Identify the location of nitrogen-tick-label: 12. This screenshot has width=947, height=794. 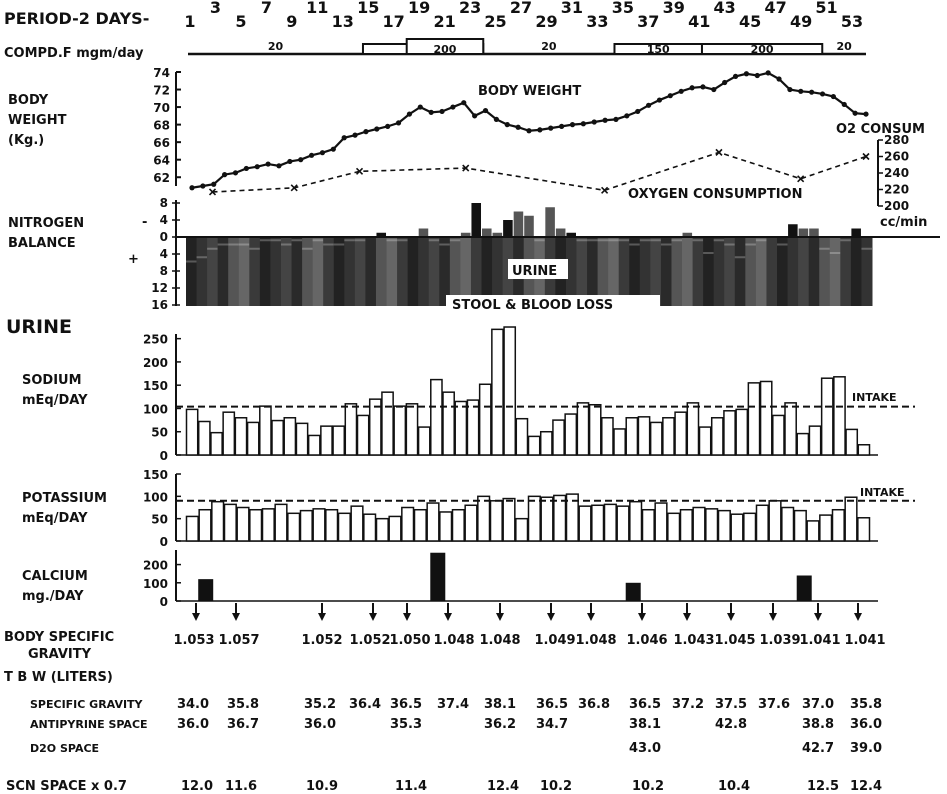
(159, 288).